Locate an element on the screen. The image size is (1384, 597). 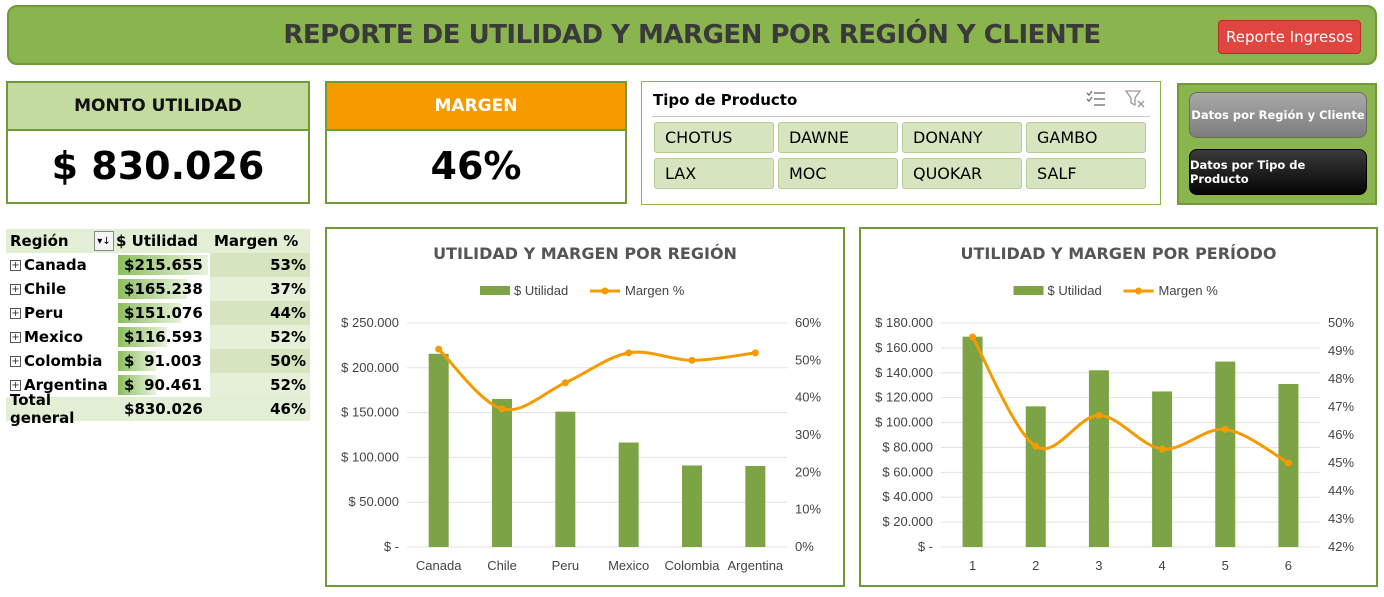
slicer-item: DAWNE is located at coordinates (838, 137).